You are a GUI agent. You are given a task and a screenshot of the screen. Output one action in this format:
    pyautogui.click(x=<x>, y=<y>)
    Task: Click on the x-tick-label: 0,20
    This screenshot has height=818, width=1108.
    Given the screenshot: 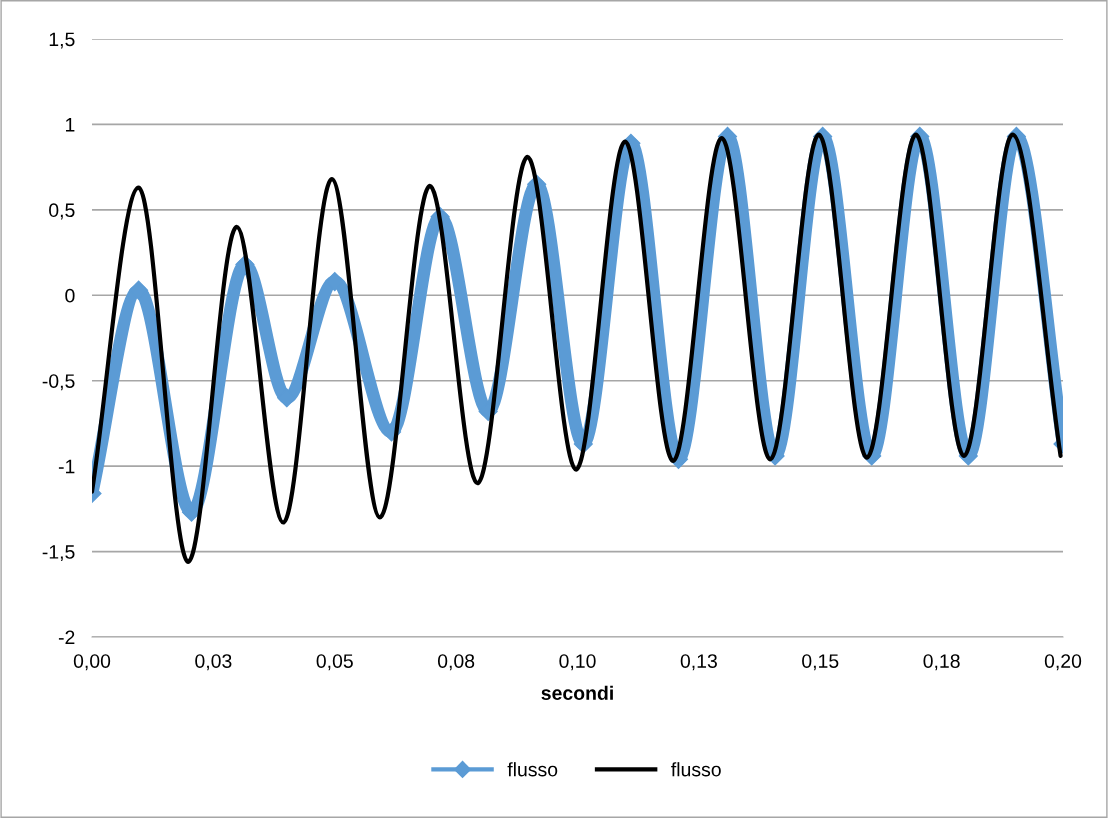 What is the action you would take?
    pyautogui.click(x=1063, y=662)
    